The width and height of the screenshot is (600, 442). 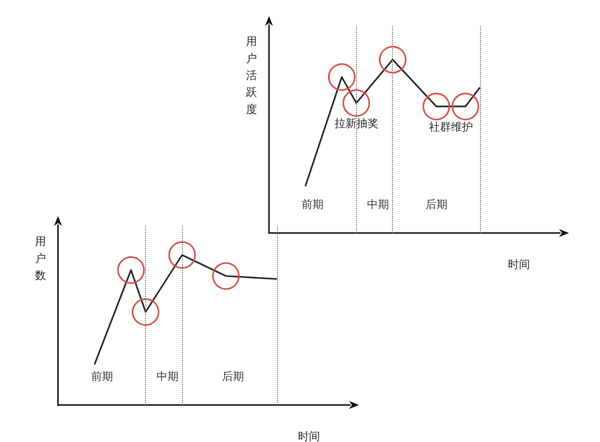 I want to click on y-axis-title: 用户数, so click(x=40, y=258).